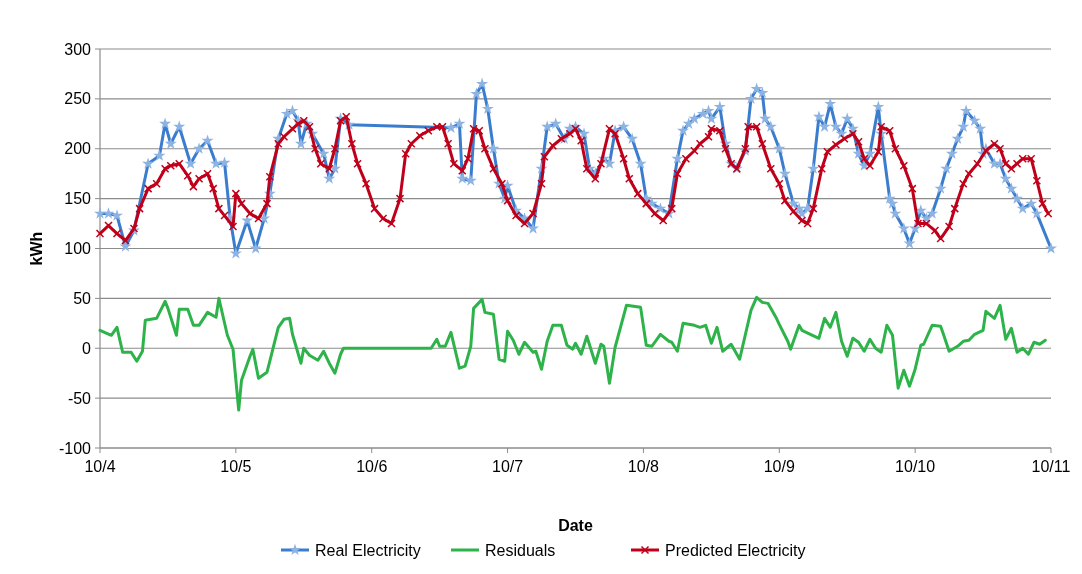 The height and width of the screenshot is (574, 1082). Describe the element at coordinates (78, 99) in the screenshot. I see `y-tick-label: 250` at that location.